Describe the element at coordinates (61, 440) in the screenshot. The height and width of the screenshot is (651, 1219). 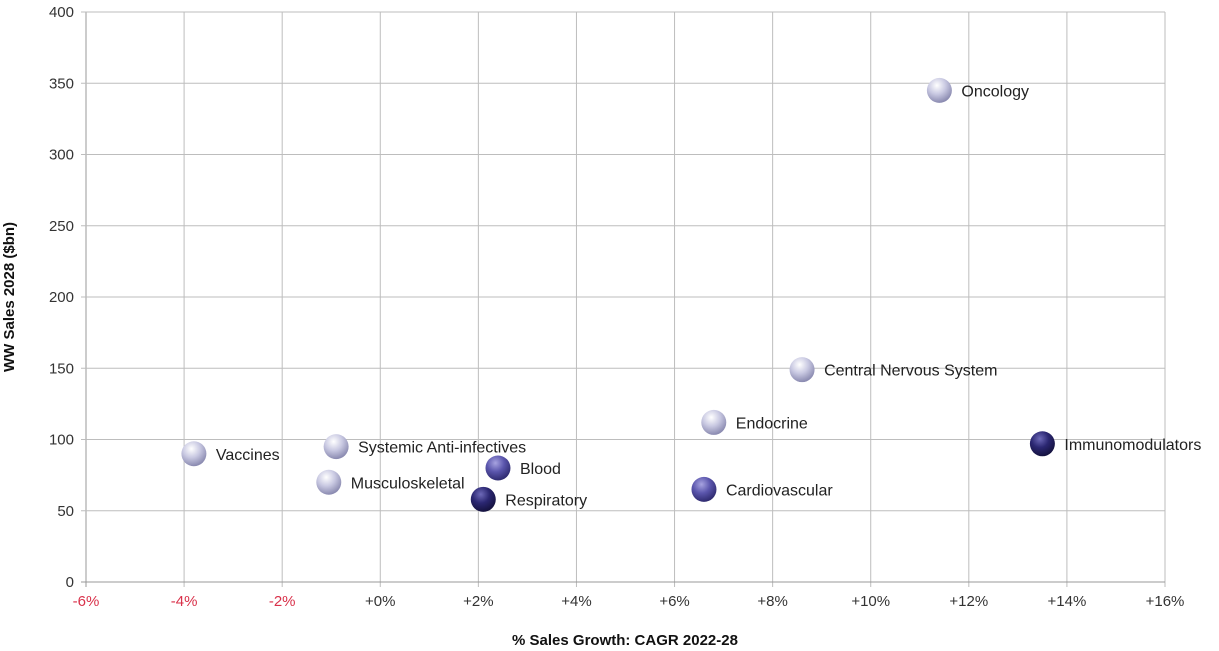
I see `y-tick-label: 100` at that location.